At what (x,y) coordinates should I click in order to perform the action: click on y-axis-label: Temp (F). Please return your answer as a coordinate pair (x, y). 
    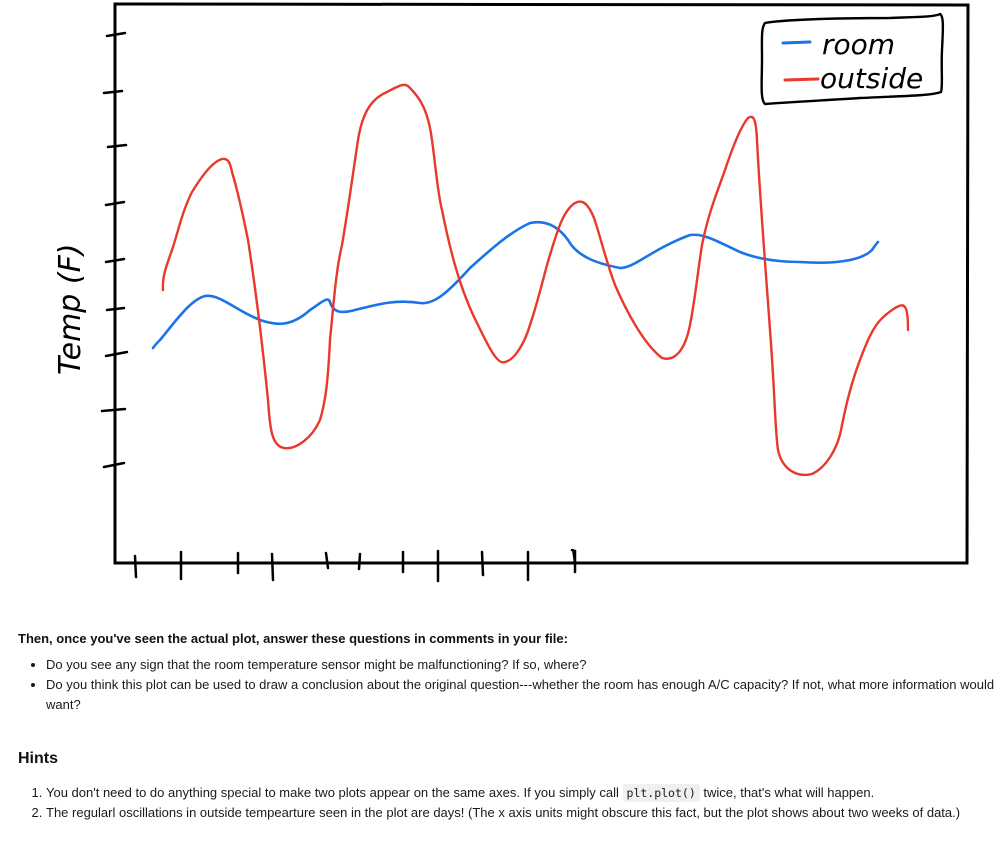
    Looking at the image, I should click on (70, 309).